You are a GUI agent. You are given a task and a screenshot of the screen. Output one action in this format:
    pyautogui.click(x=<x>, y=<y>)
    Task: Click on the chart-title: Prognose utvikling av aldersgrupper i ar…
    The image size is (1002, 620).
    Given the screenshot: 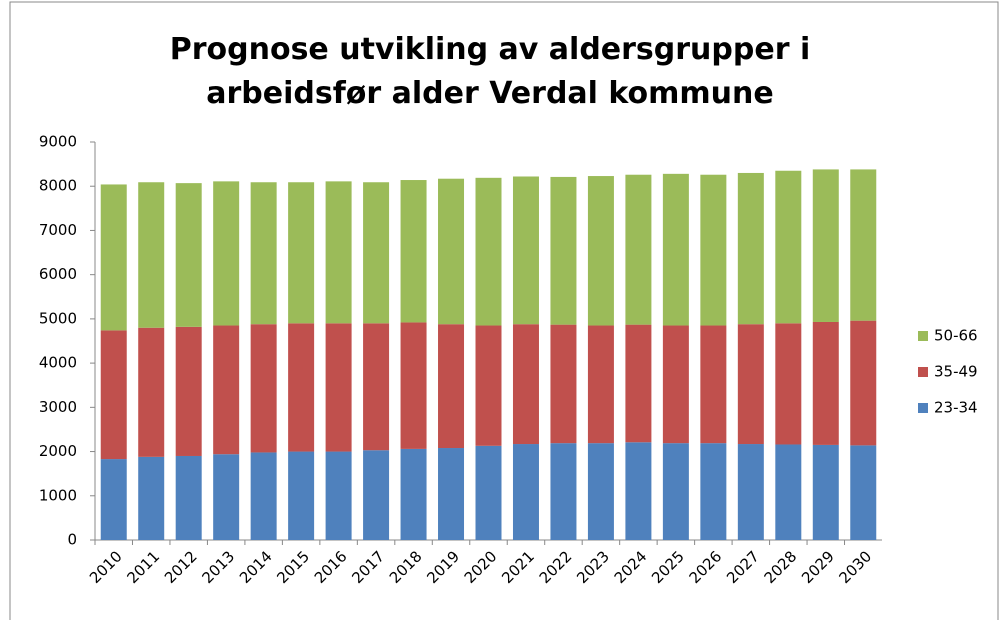 What is the action you would take?
    pyautogui.click(x=490, y=71)
    